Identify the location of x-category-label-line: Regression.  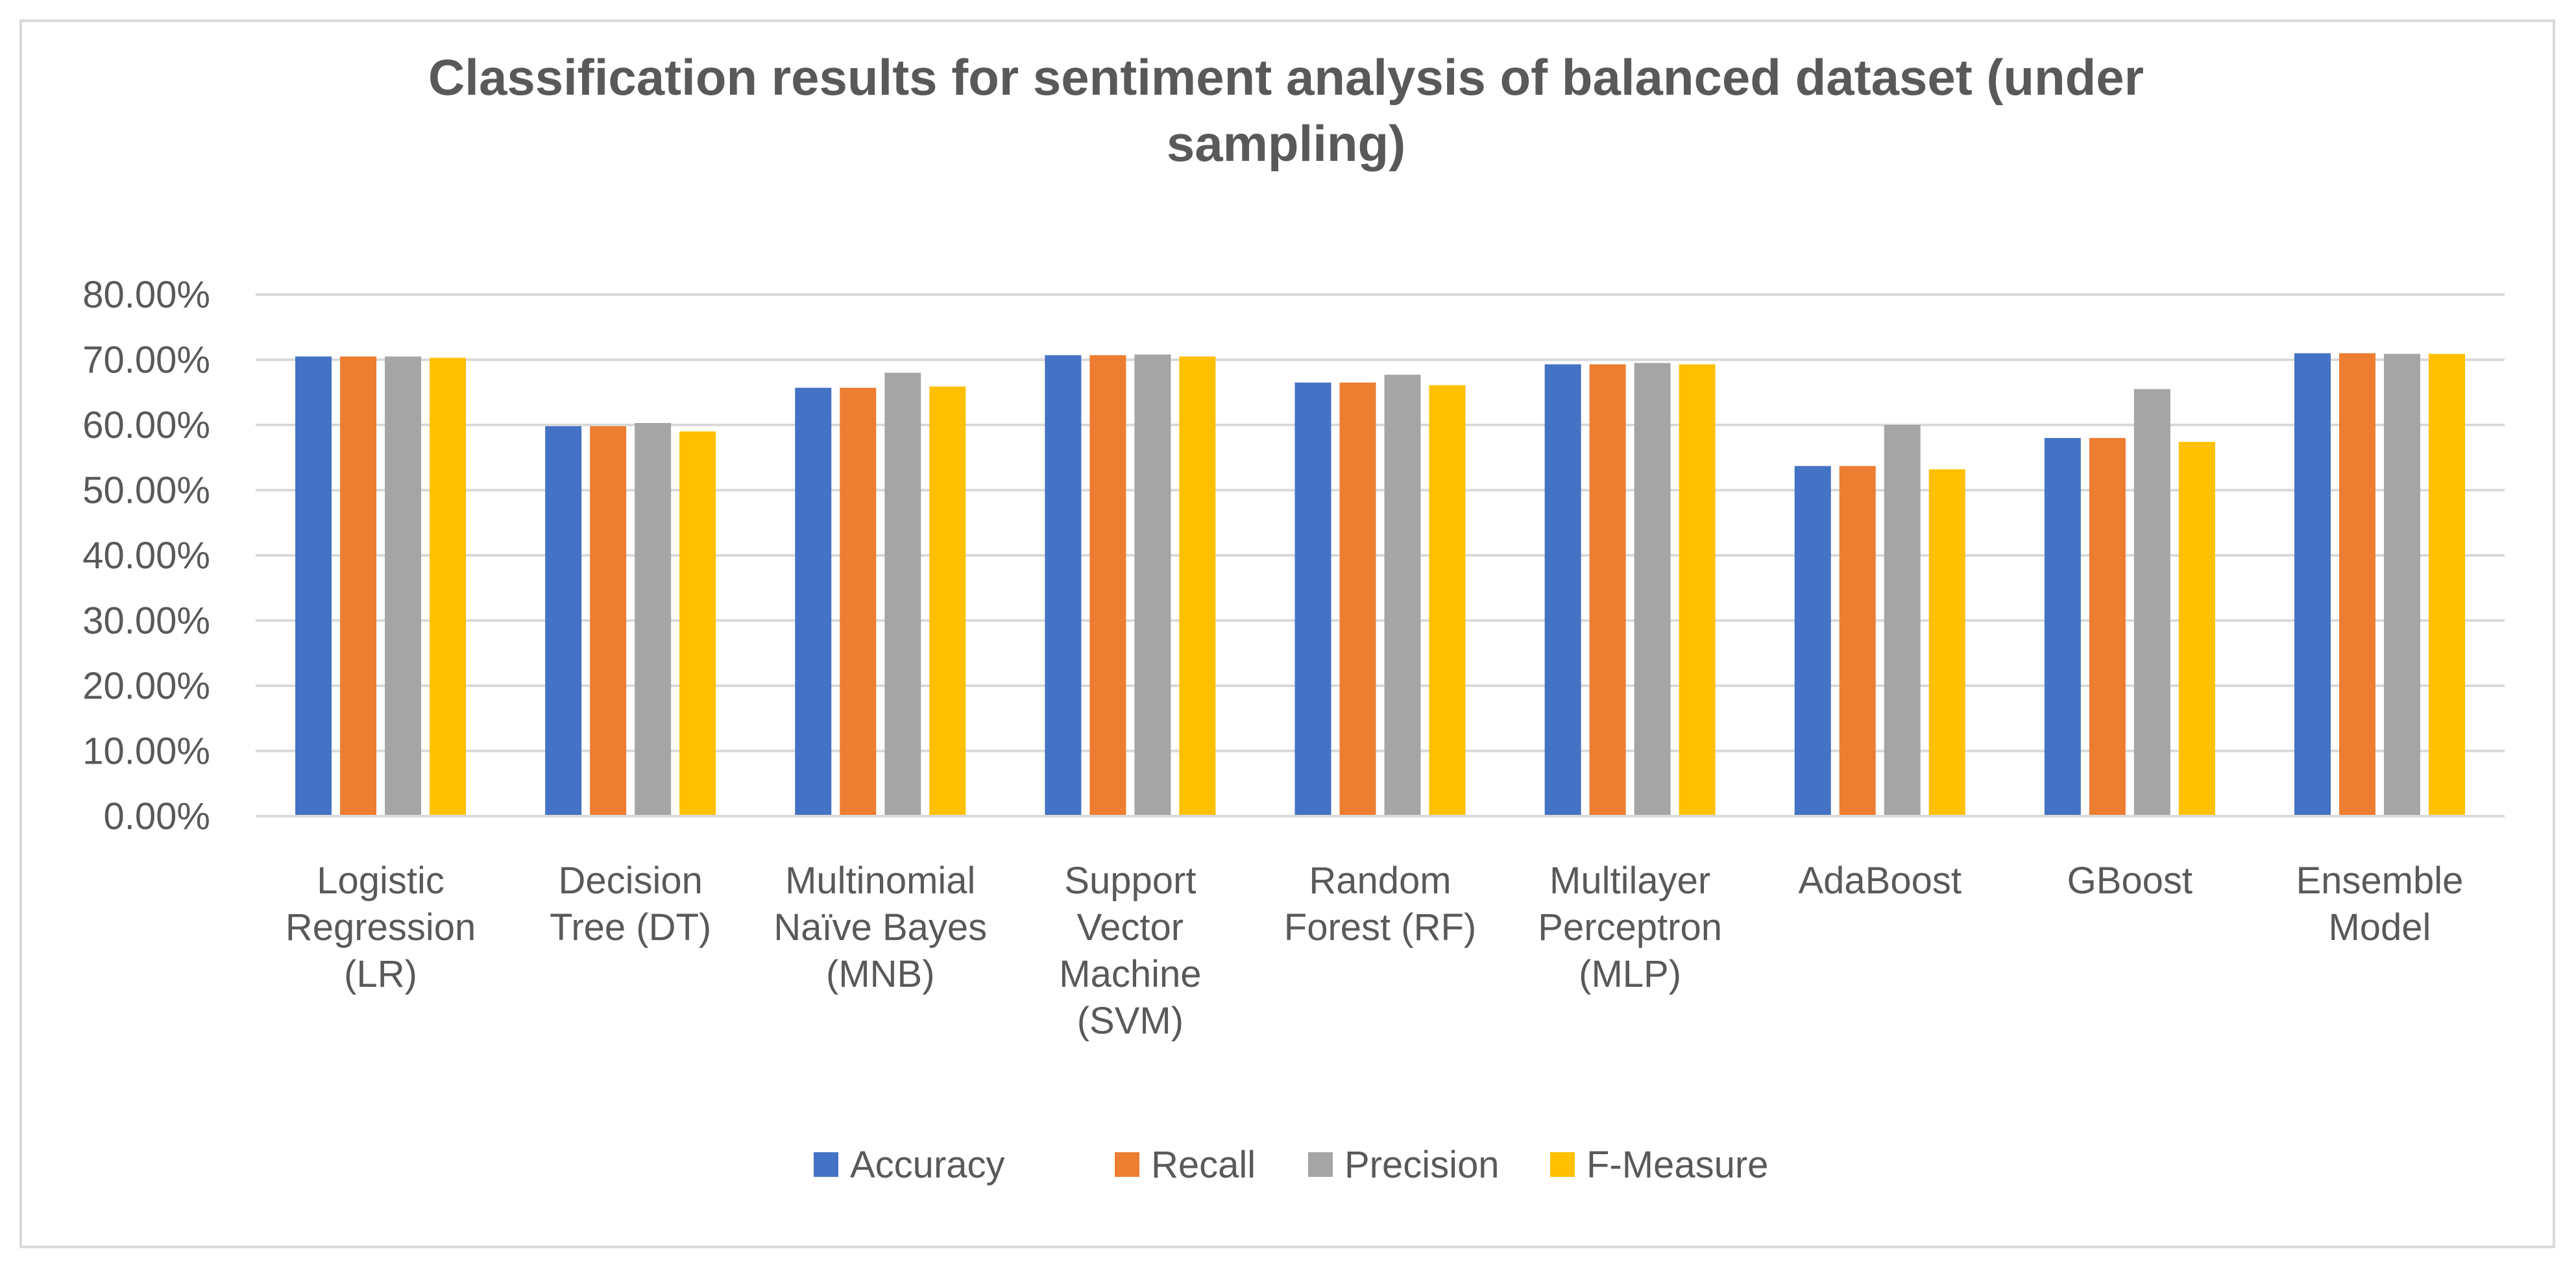
(381, 928).